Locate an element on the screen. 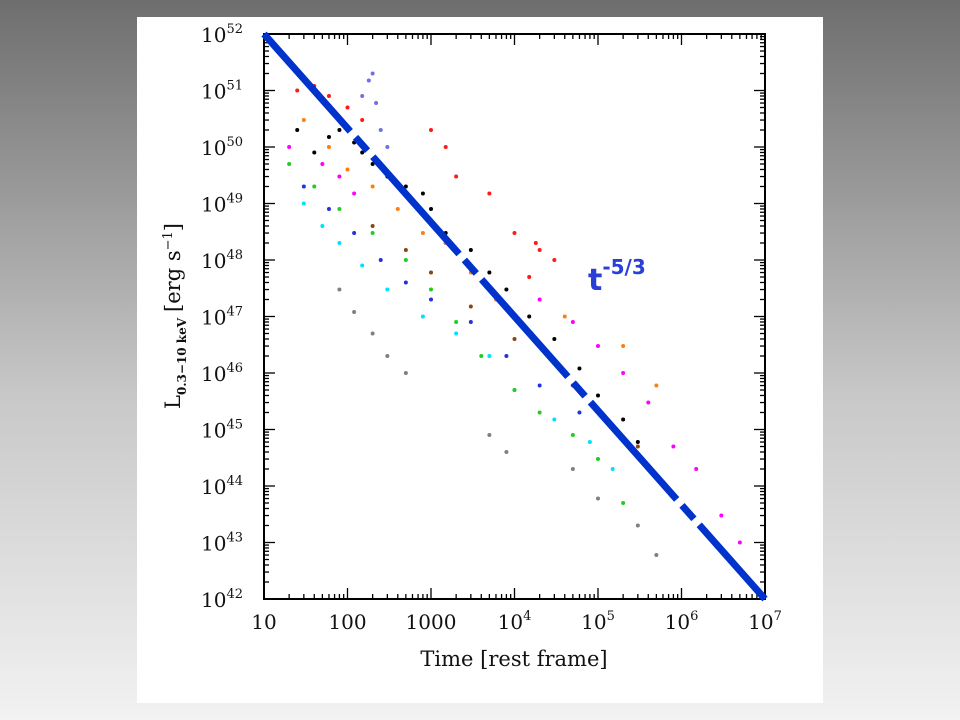 The image size is (960, 720). y-tick-label: 1046 is located at coordinates (222, 373).